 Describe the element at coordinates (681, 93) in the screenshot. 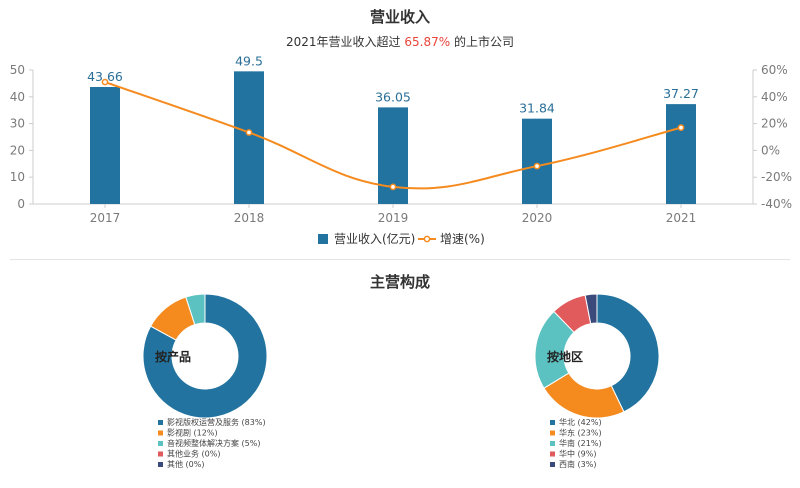

I see `bar-value-label: 37.27` at that location.